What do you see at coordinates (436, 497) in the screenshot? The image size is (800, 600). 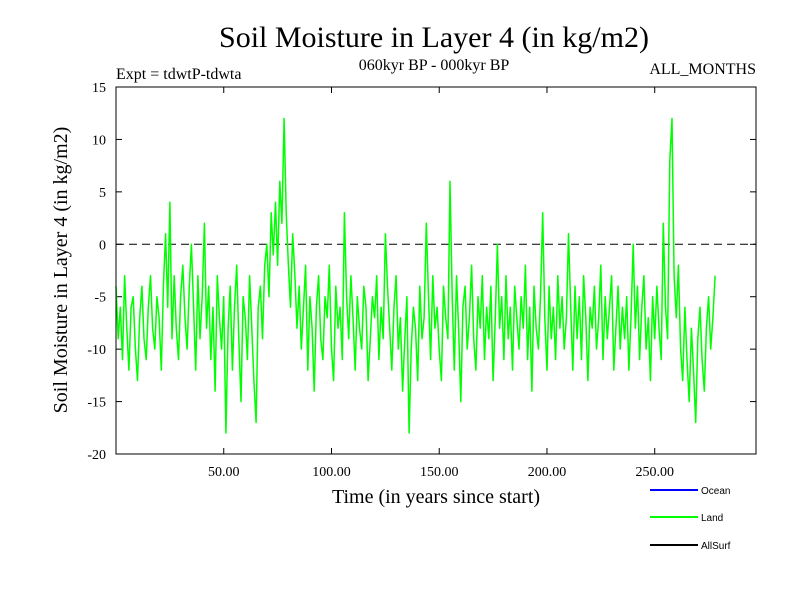 I see `x-axis-label: Time (in years since start)` at bounding box center [436, 497].